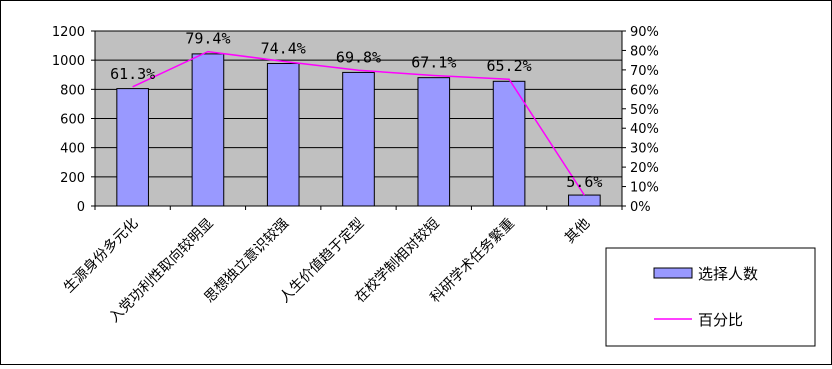 The image size is (832, 369). What do you see at coordinates (68, 61) in the screenshot?
I see `y-left-tick-label: 1000` at bounding box center [68, 61].